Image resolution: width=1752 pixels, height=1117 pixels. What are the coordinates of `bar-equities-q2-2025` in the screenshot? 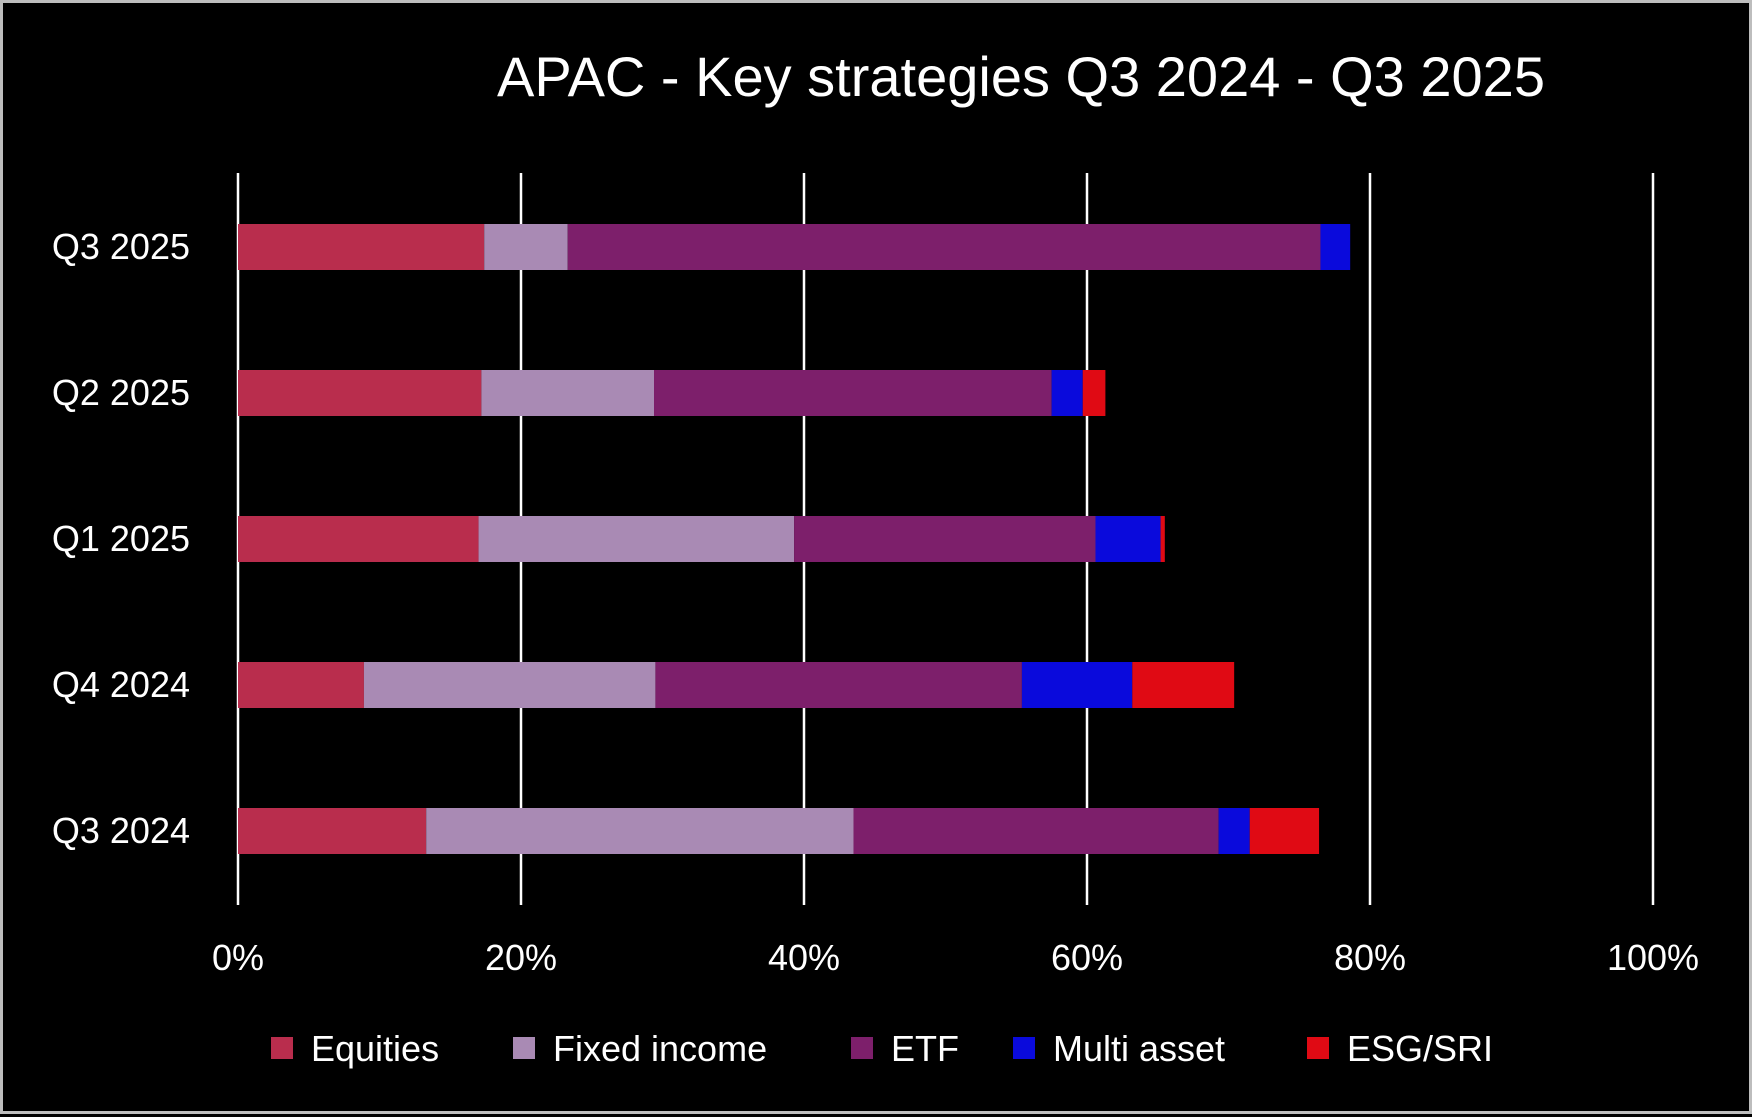 It's located at (360, 393).